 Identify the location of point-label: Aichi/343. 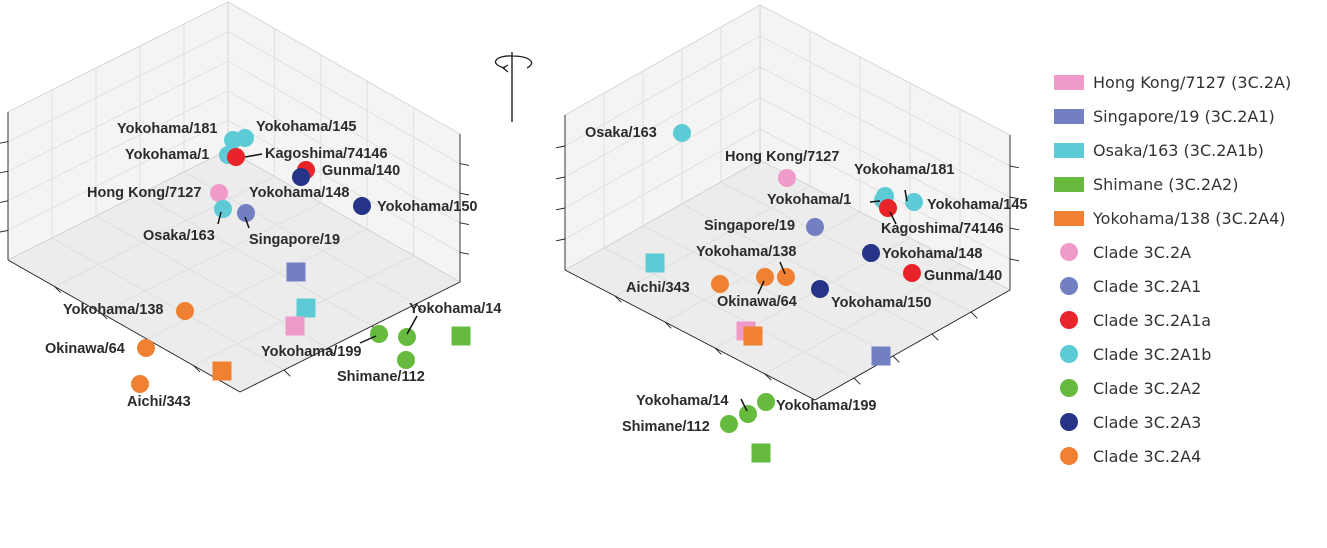
(159, 402).